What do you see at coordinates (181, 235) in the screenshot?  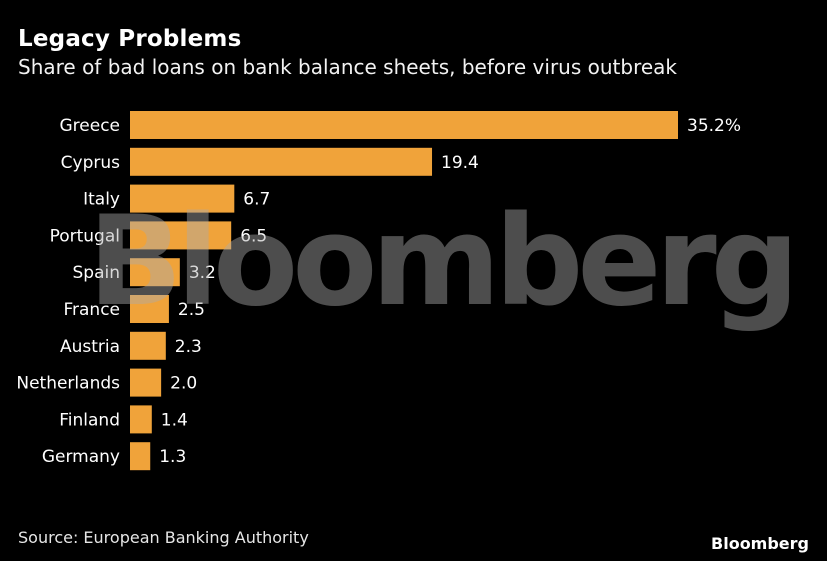 I see `bar-portugal` at bounding box center [181, 235].